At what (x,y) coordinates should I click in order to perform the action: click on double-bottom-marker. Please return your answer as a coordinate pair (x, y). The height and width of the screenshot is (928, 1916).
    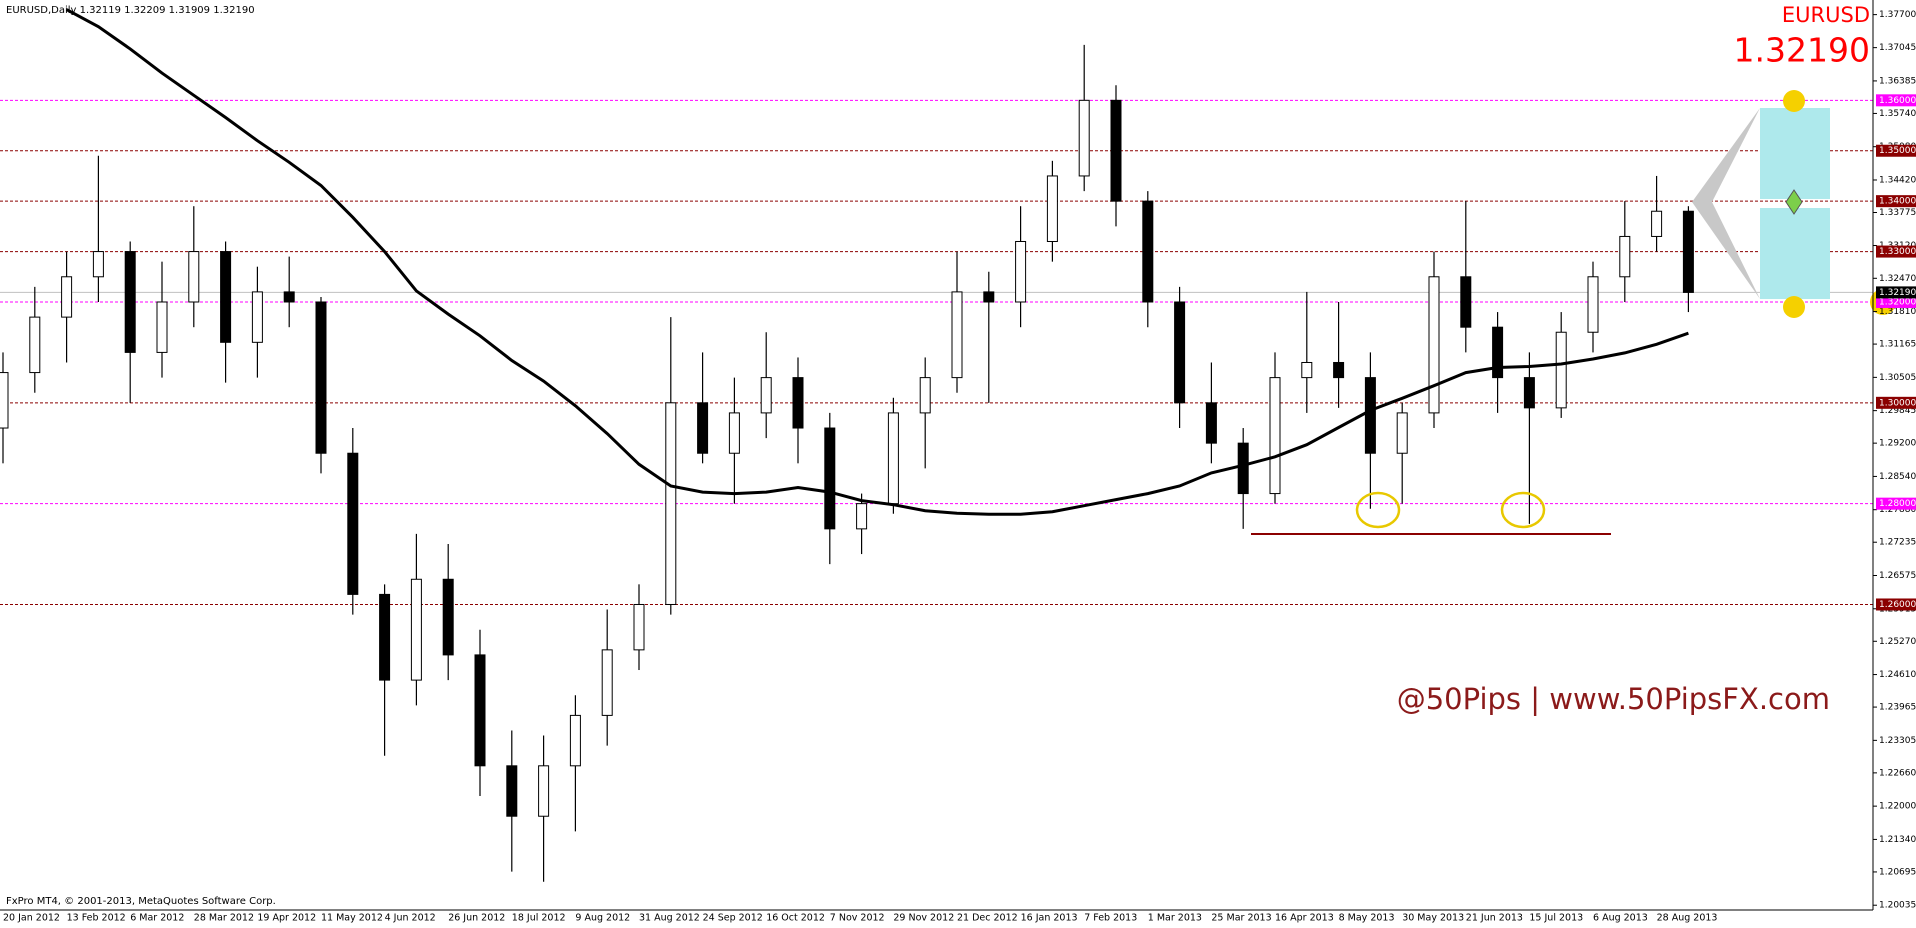
    Looking at the image, I should click on (1523, 510).